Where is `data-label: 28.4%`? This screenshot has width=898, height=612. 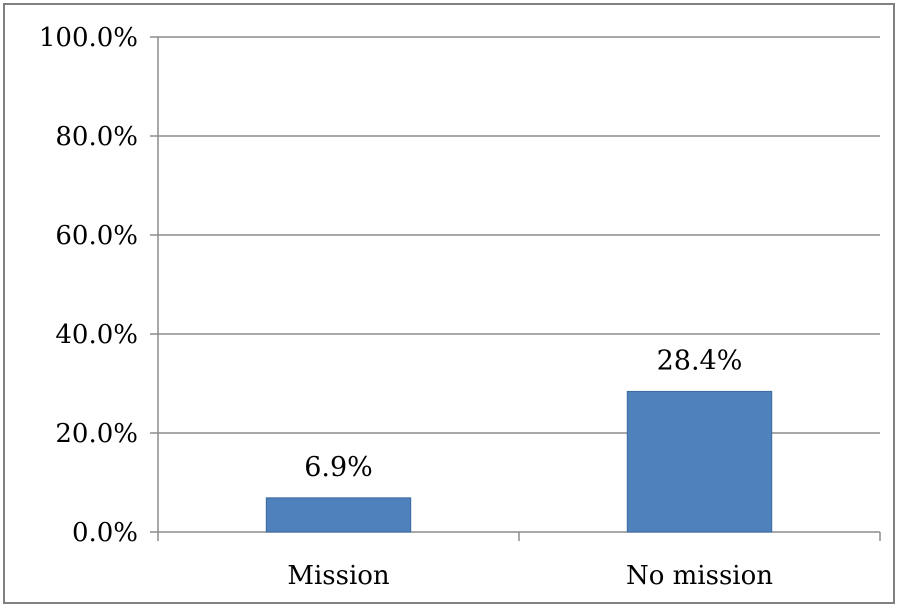 data-label: 28.4% is located at coordinates (700, 360).